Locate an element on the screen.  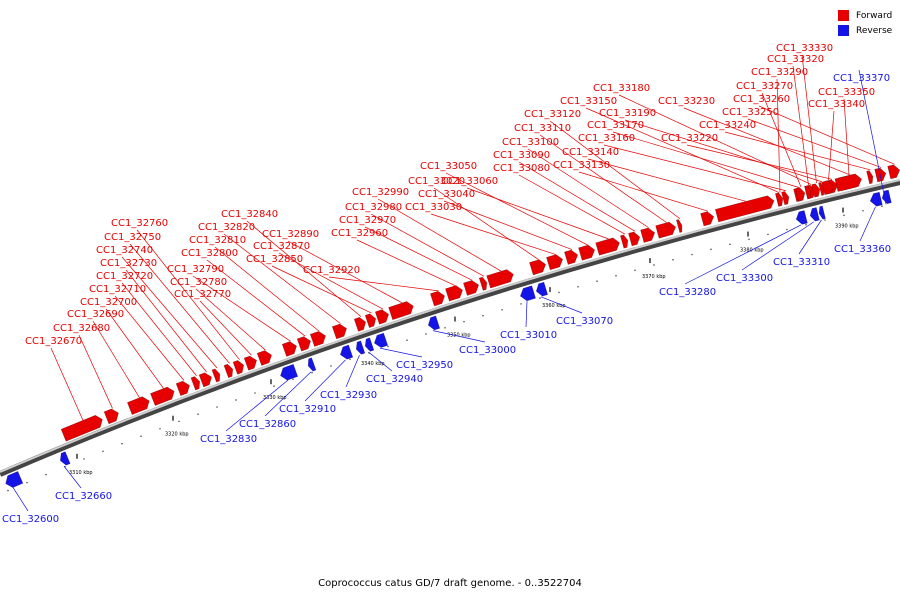
forward-gene-label: CC1_32740 is located at coordinates (124, 250).